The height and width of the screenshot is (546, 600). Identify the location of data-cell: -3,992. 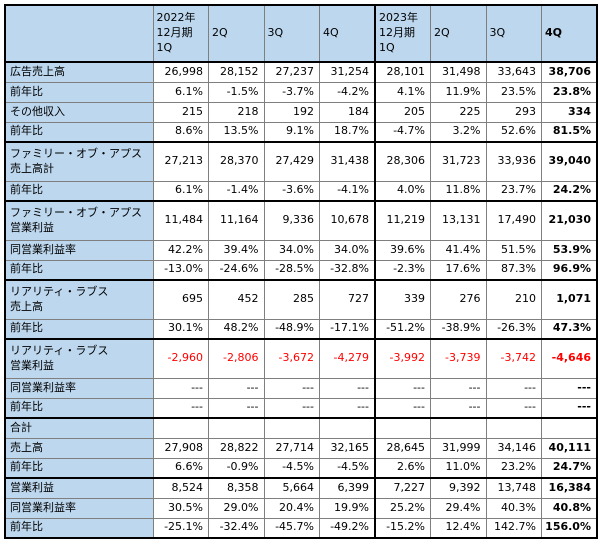
(402, 358).